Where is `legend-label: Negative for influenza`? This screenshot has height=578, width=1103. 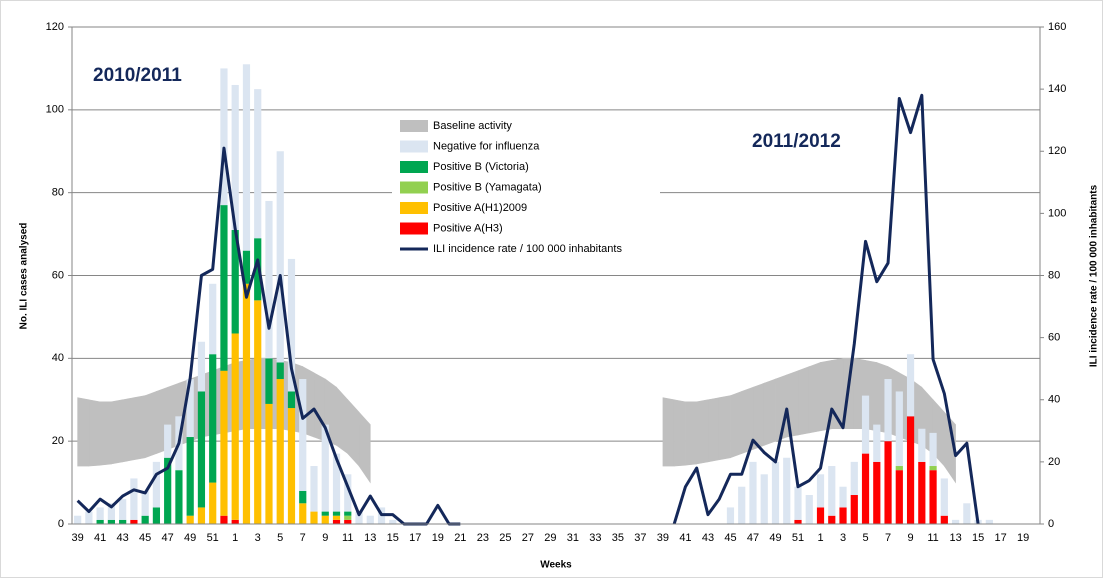
legend-label: Negative for influenza is located at coordinates (486, 146).